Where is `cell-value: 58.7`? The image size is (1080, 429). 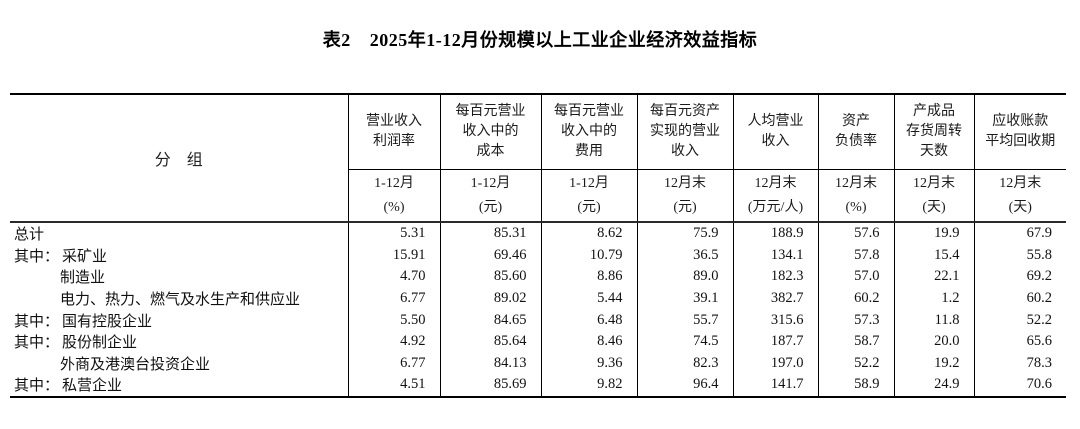
cell-value: 58.7 is located at coordinates (856, 341).